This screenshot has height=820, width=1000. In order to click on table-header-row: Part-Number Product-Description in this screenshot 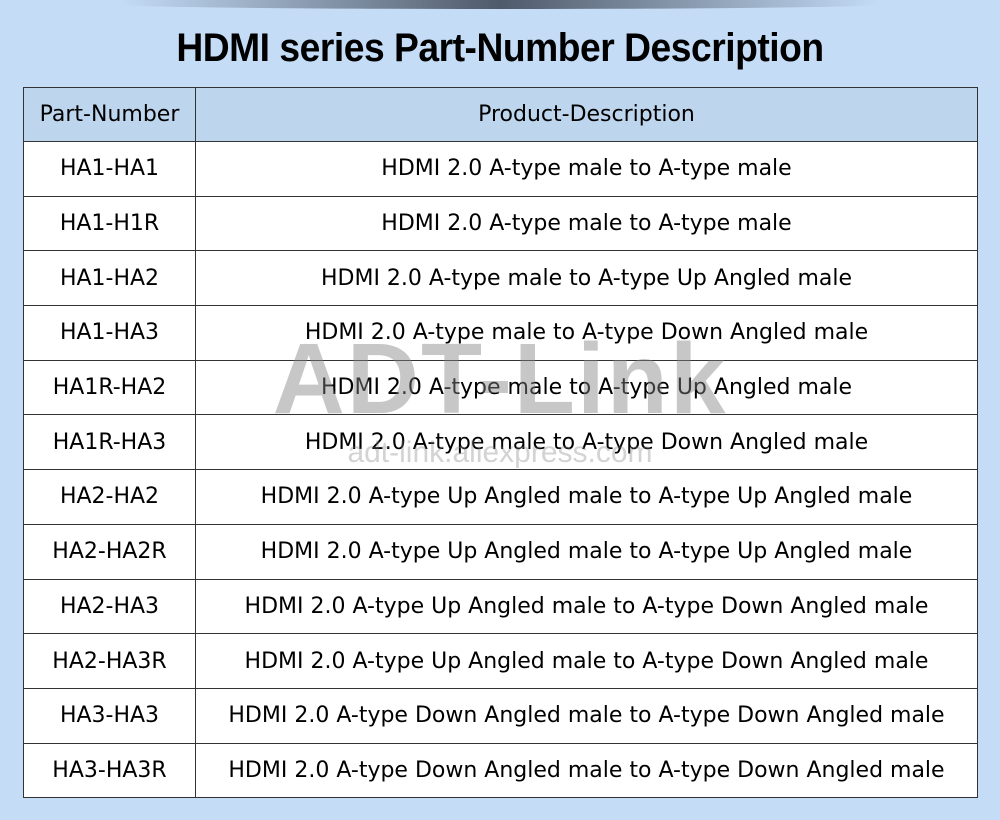, I will do `click(500, 114)`.